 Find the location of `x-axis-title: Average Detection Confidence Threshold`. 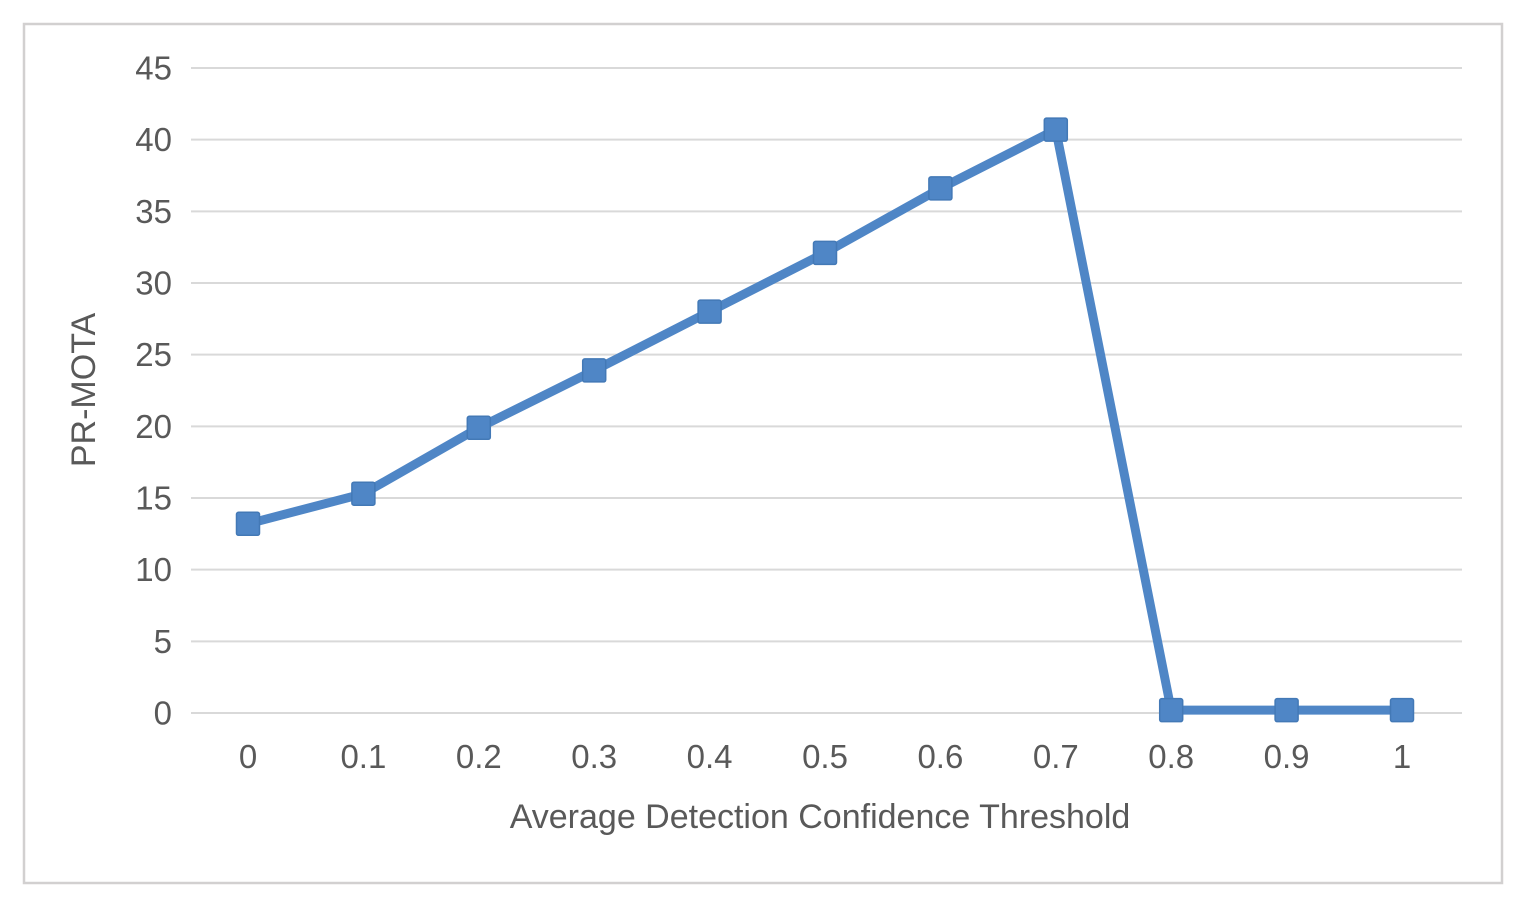

x-axis-title: Average Detection Confidence Threshold is located at coordinates (820, 817).